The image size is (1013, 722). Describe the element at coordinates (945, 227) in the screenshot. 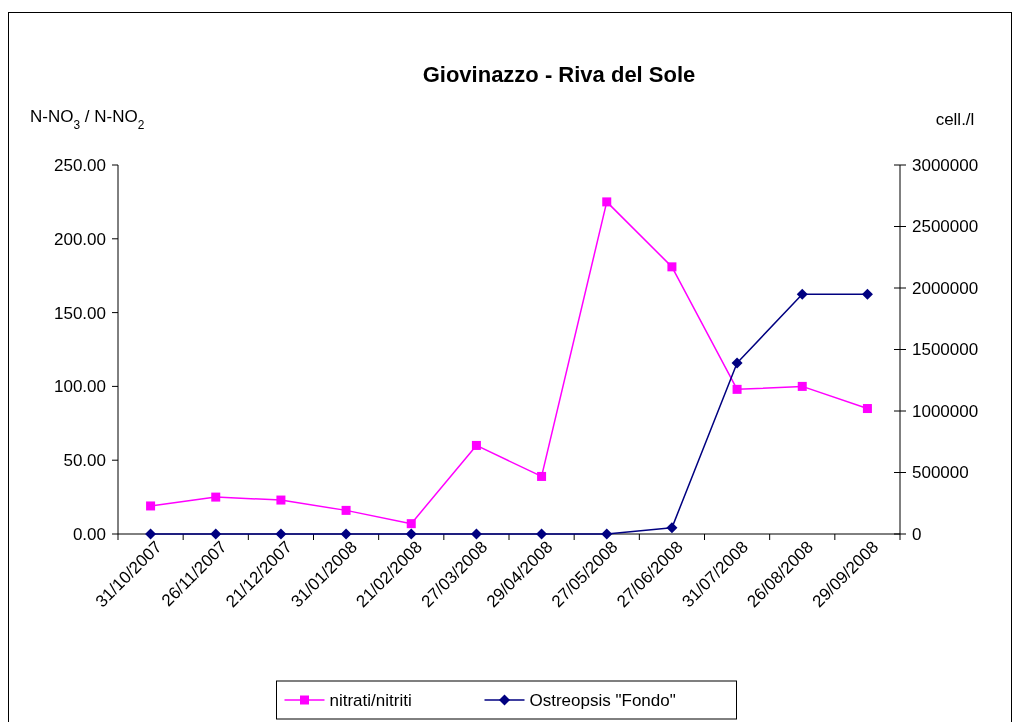

I see `y2-tick-label: 2500000` at that location.